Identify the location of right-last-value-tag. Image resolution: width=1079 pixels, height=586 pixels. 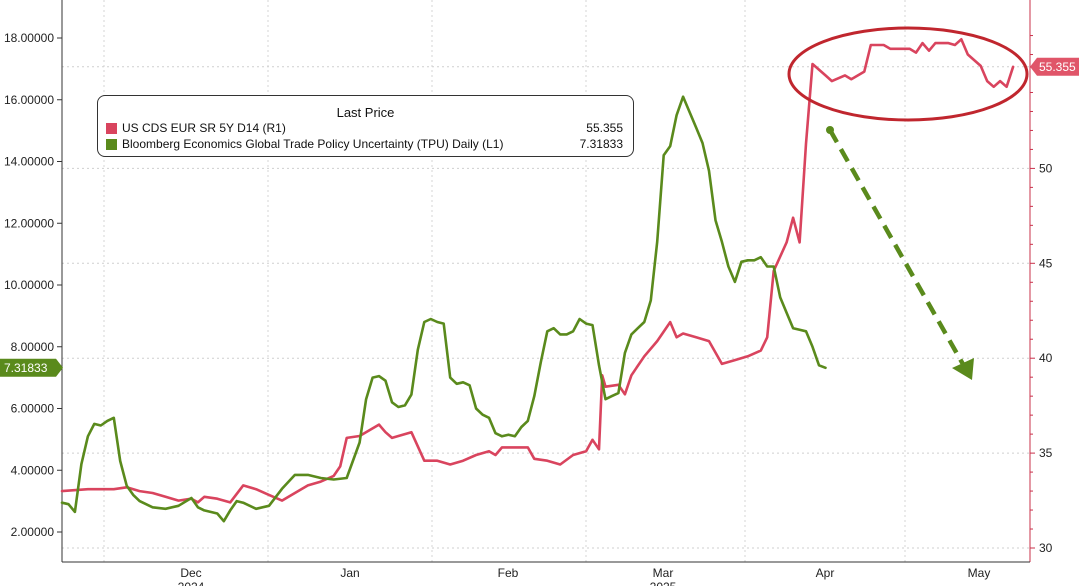
(1054, 66).